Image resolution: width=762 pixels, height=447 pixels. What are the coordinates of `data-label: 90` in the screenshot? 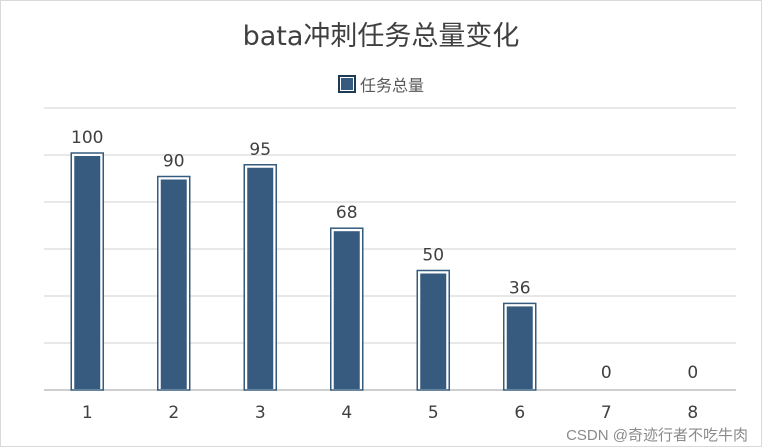 It's located at (174, 162).